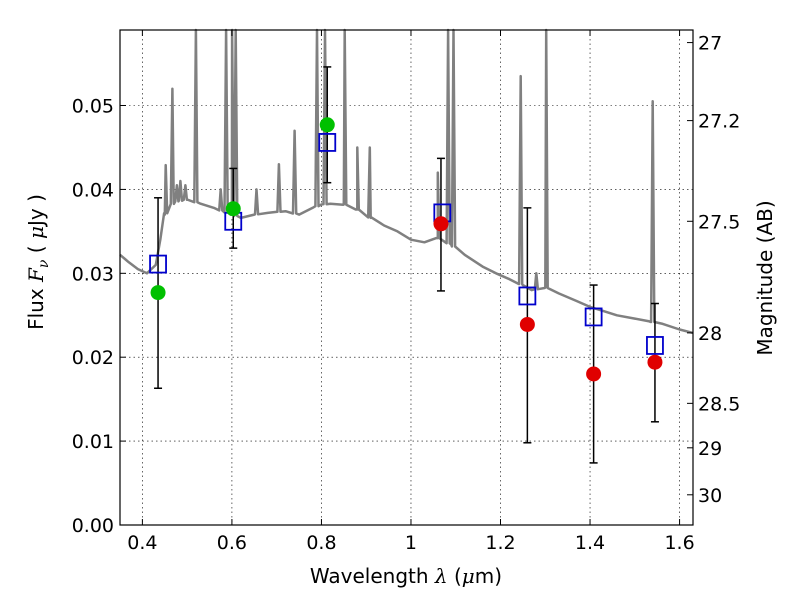 The image size is (800, 600). Describe the element at coordinates (765, 277) in the screenshot. I see `right-axis-label: Magnitude (AB)` at that location.